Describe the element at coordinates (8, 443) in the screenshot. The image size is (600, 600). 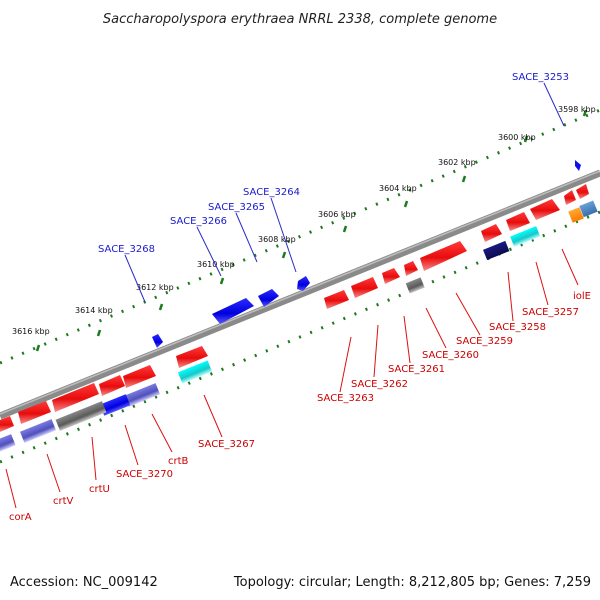
I see `gene-cora` at that location.